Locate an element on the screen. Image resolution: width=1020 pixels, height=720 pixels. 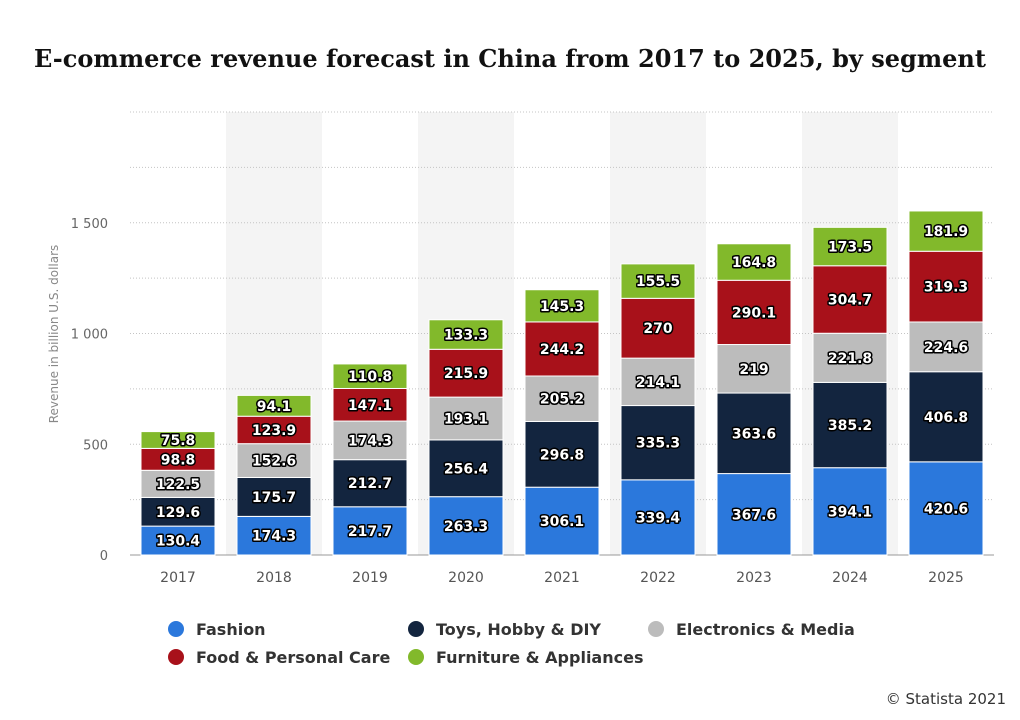
legend-label: Furniture & Appliances is located at coordinates (540, 657).